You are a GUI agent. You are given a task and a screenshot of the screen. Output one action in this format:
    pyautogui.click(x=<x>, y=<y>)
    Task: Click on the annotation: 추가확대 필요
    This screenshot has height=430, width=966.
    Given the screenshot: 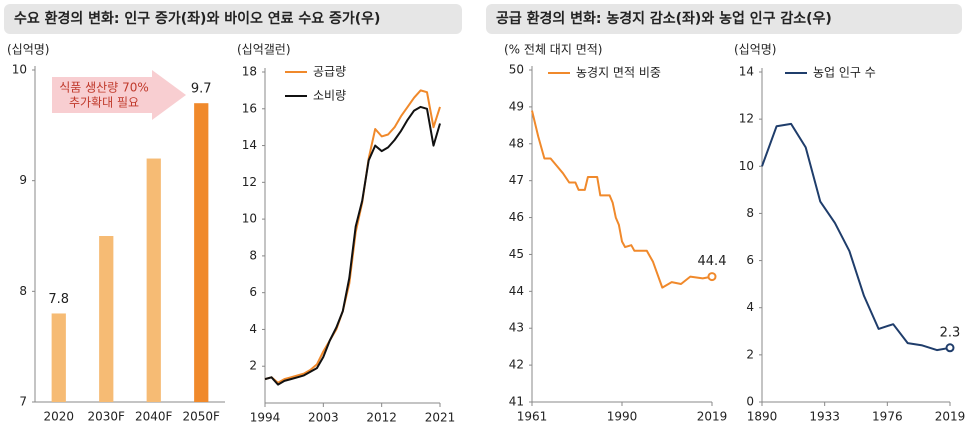 What is the action you would take?
    pyautogui.click(x=104, y=103)
    